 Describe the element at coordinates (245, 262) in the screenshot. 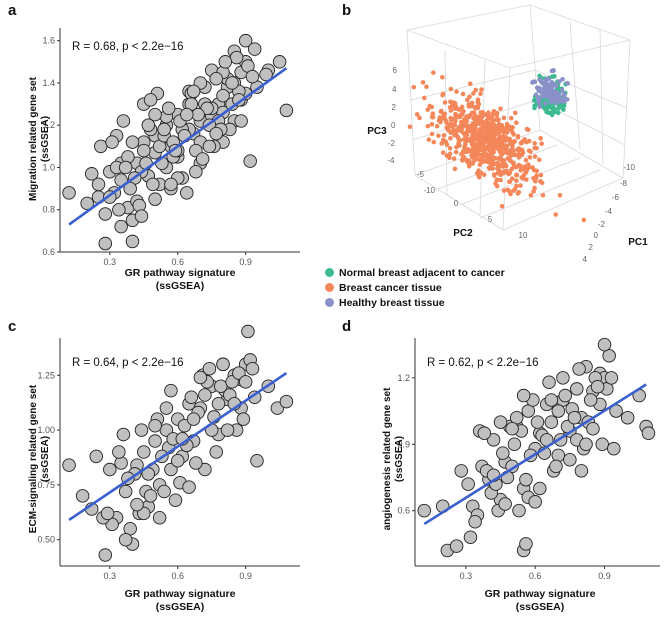

I see `x-tick-label: 0.9` at that location.